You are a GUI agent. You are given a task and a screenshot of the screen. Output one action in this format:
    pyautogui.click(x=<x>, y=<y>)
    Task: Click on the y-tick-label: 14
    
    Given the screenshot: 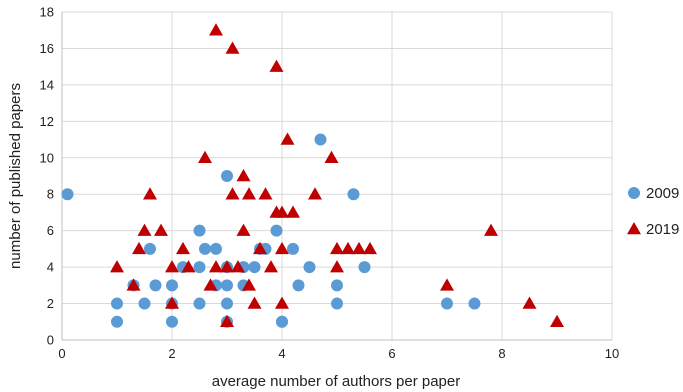 What is the action you would take?
    pyautogui.click(x=47, y=84)
    